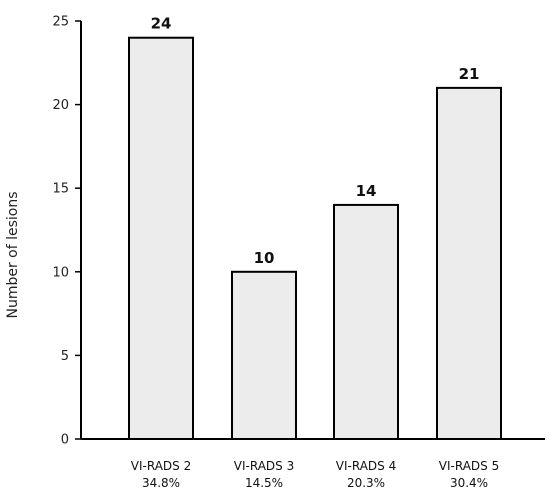  What do you see at coordinates (366, 483) in the screenshot?
I see `x-percentage-label: 20.3%` at bounding box center [366, 483].